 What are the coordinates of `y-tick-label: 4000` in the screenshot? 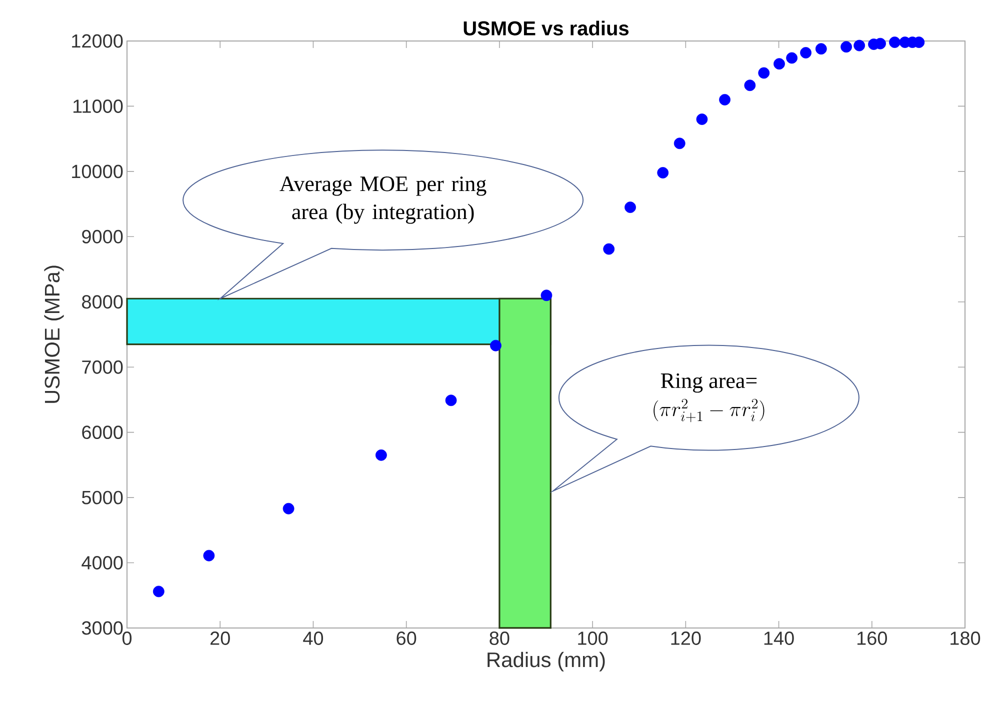 It's located at (102, 563).